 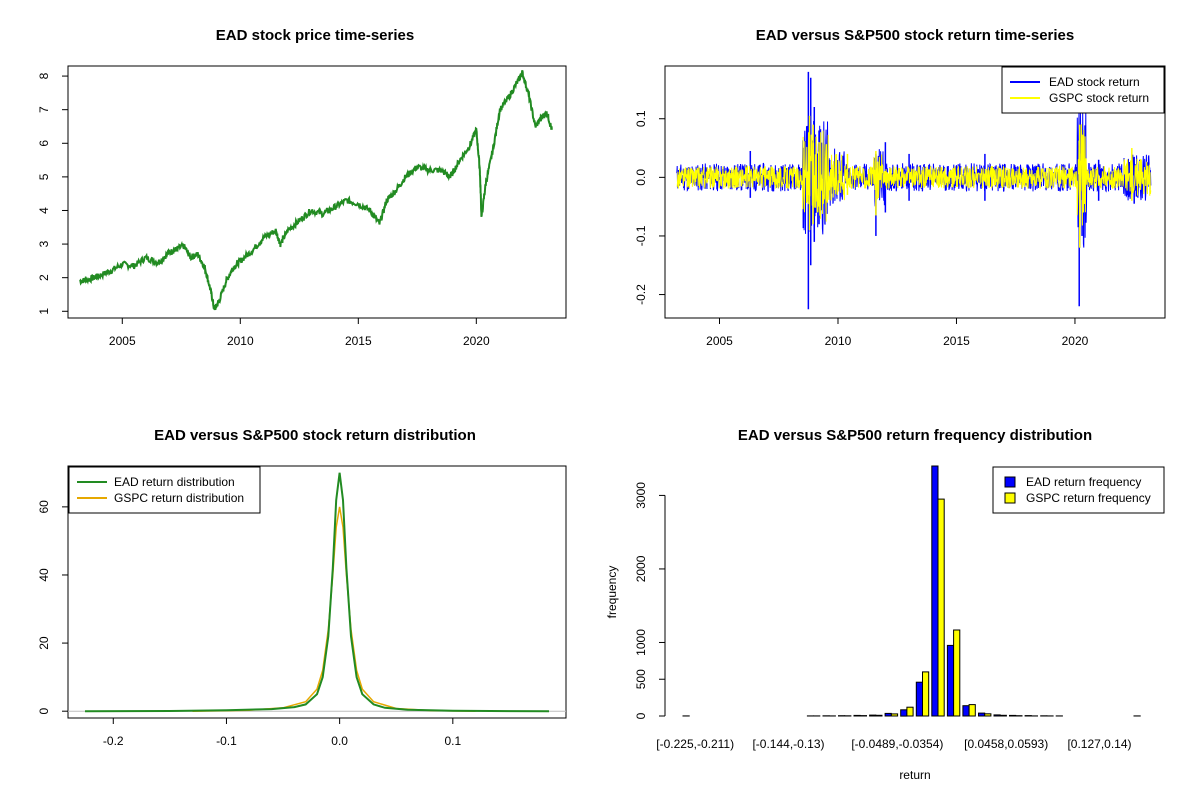 What do you see at coordinates (1010, 498) in the screenshot?
I see `legend-gspc-freq-swatch` at bounding box center [1010, 498].